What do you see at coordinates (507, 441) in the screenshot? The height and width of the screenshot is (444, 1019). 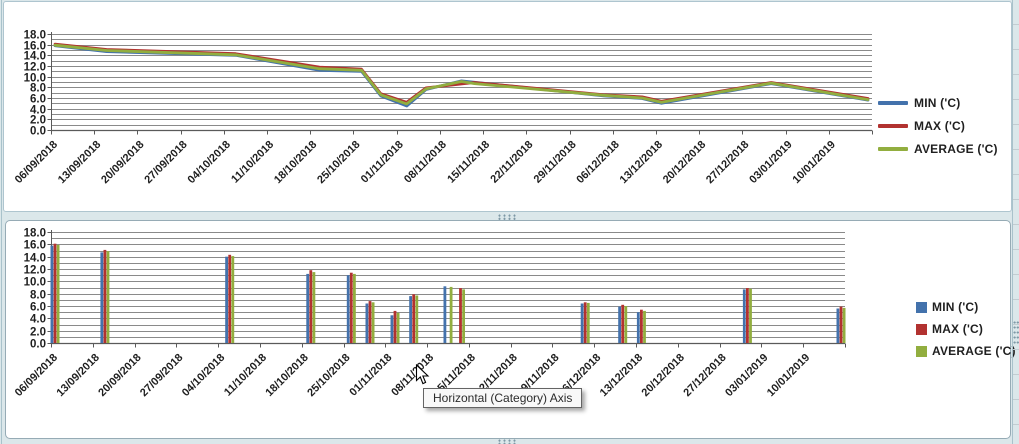 I see `bar-chart-resize-handle-icon` at bounding box center [507, 441].